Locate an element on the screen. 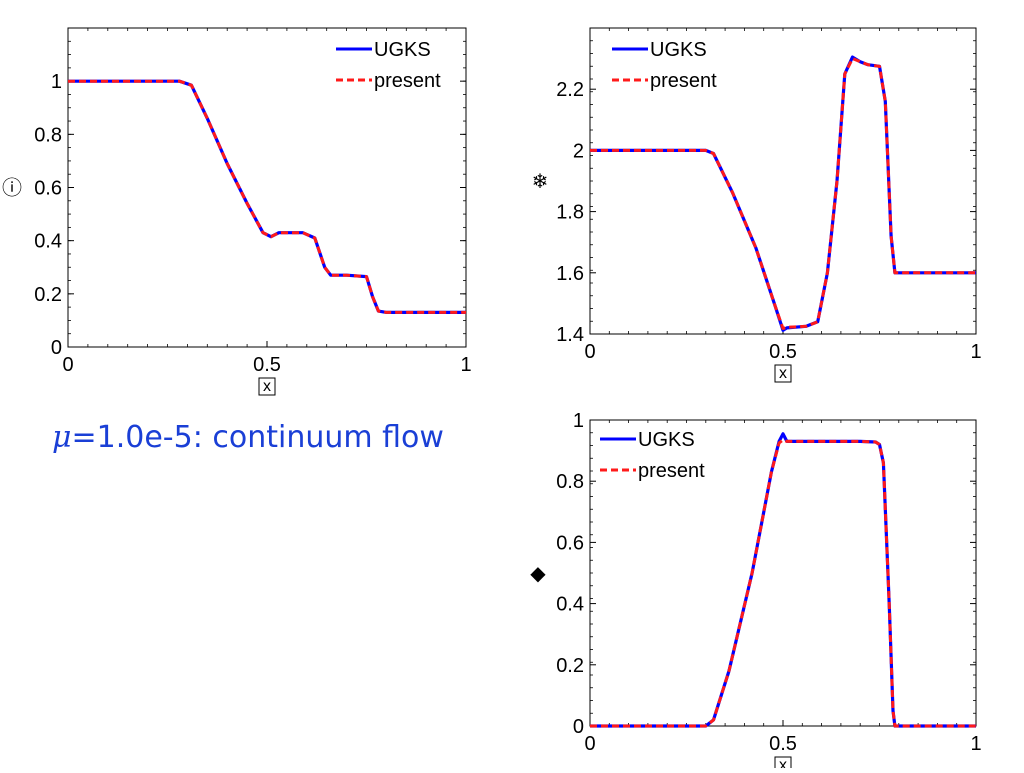 This screenshot has height=773, width=1024. y-tick-label: 1.8 is located at coordinates (570, 213).